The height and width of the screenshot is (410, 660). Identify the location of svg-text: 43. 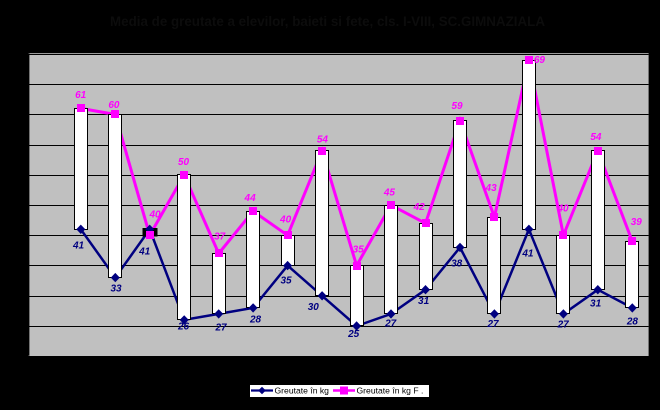
(491, 188).